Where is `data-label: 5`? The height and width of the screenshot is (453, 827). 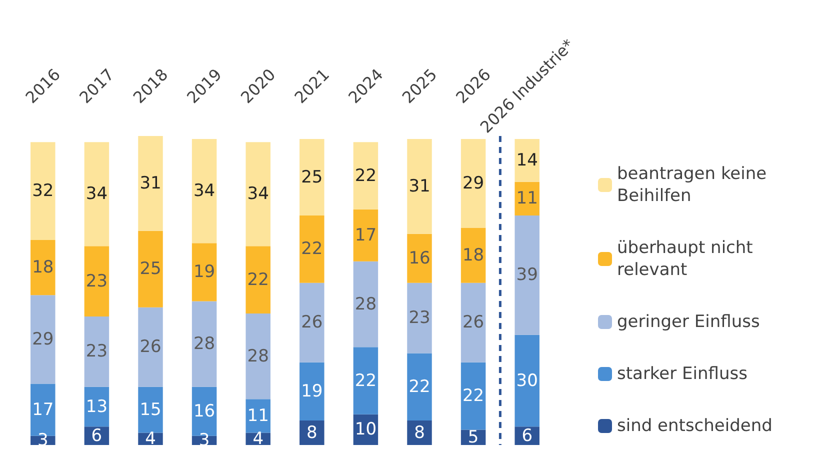 data-label: 5 is located at coordinates (473, 437).